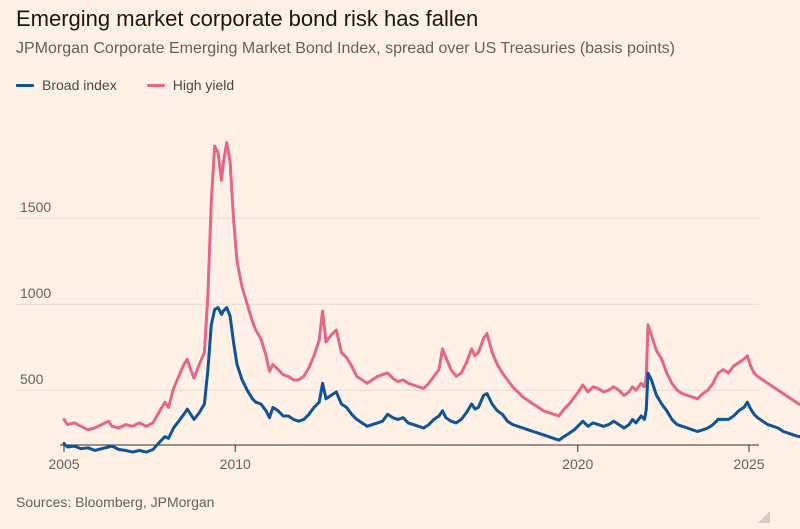 The width and height of the screenshot is (800, 529). I want to click on legend-swatch-high-yield, so click(155, 85).